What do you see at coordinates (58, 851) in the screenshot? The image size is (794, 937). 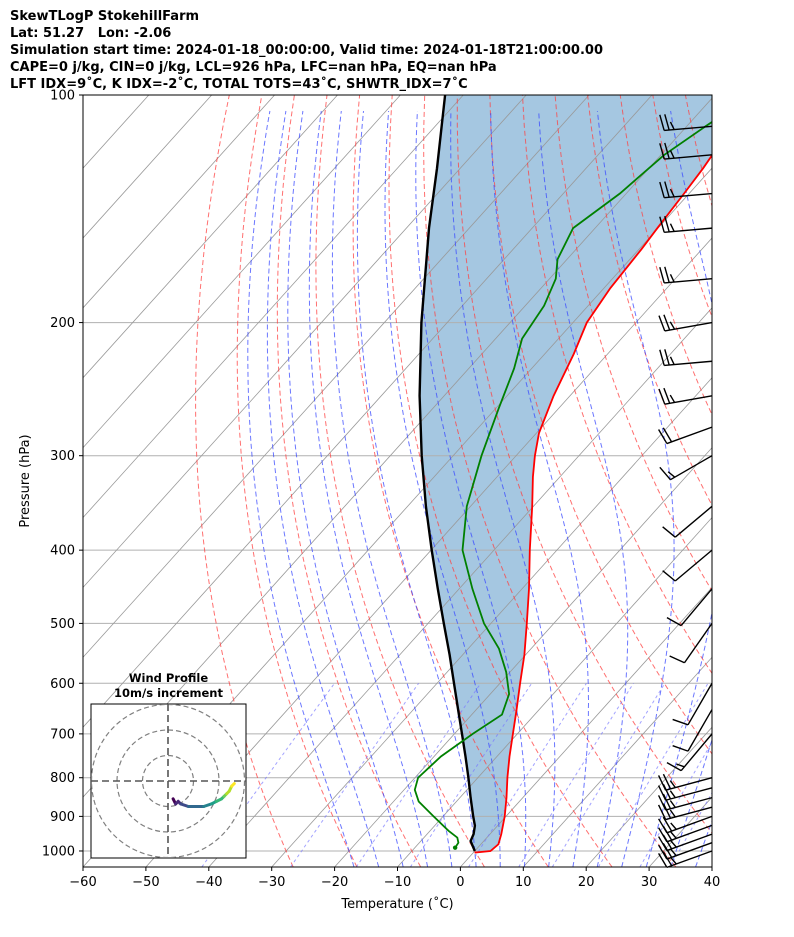 I see `y-tick-label: 1000` at bounding box center [58, 851].